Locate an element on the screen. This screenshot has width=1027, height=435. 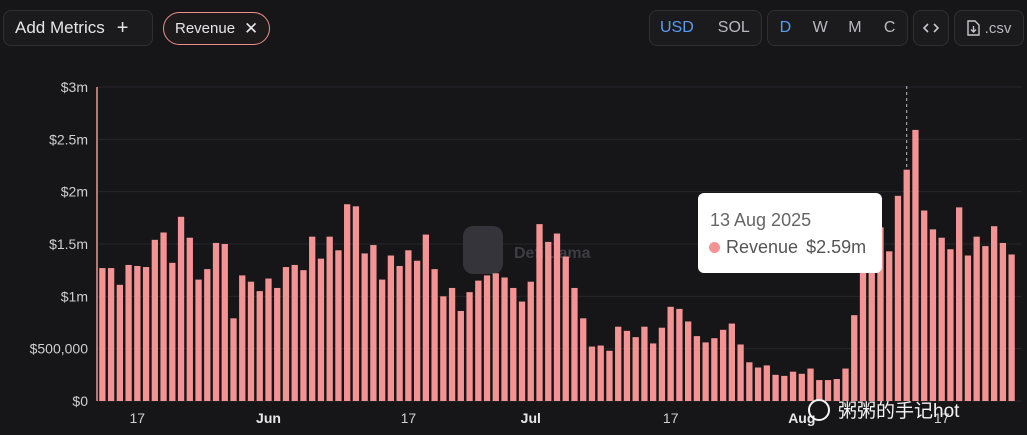
add-metrics-button: Add Metrics + is located at coordinates (78, 28).